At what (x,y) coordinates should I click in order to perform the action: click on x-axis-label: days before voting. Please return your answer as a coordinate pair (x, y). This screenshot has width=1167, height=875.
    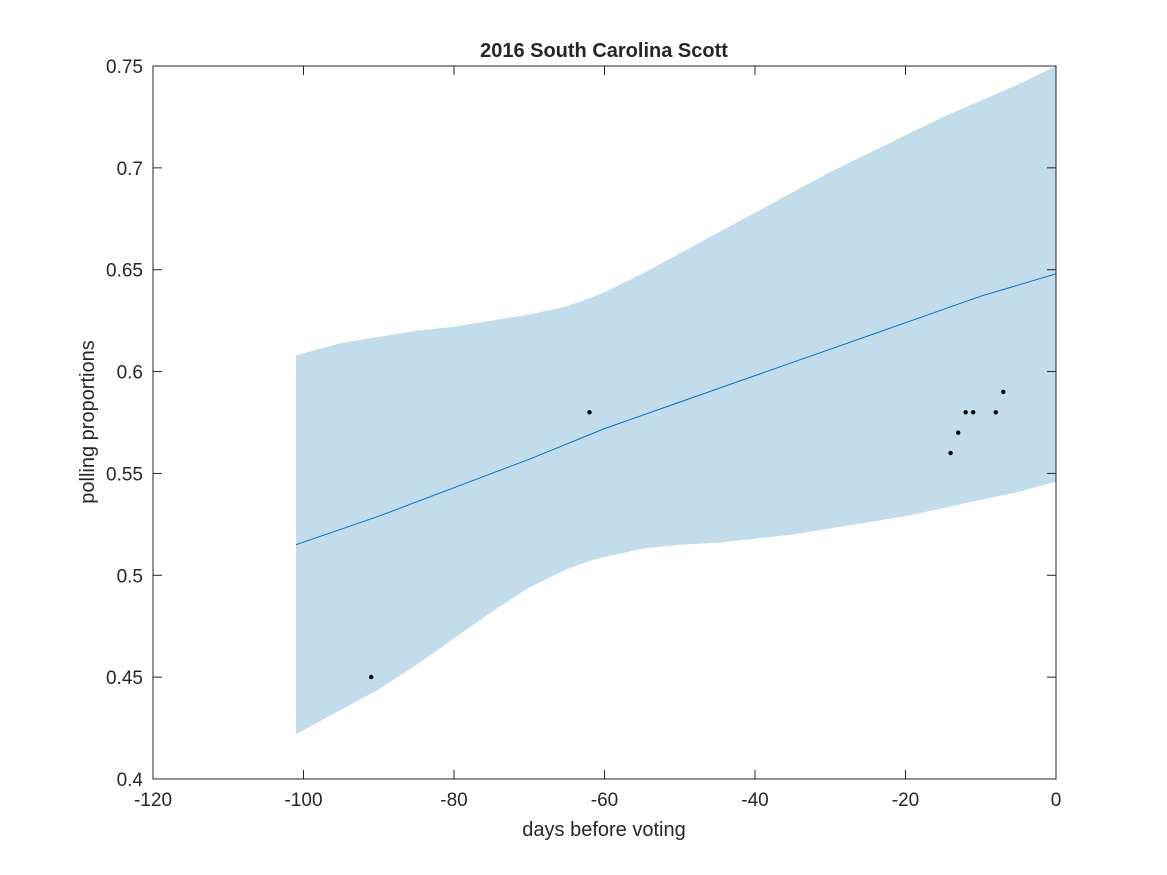
    Looking at the image, I should click on (603, 830).